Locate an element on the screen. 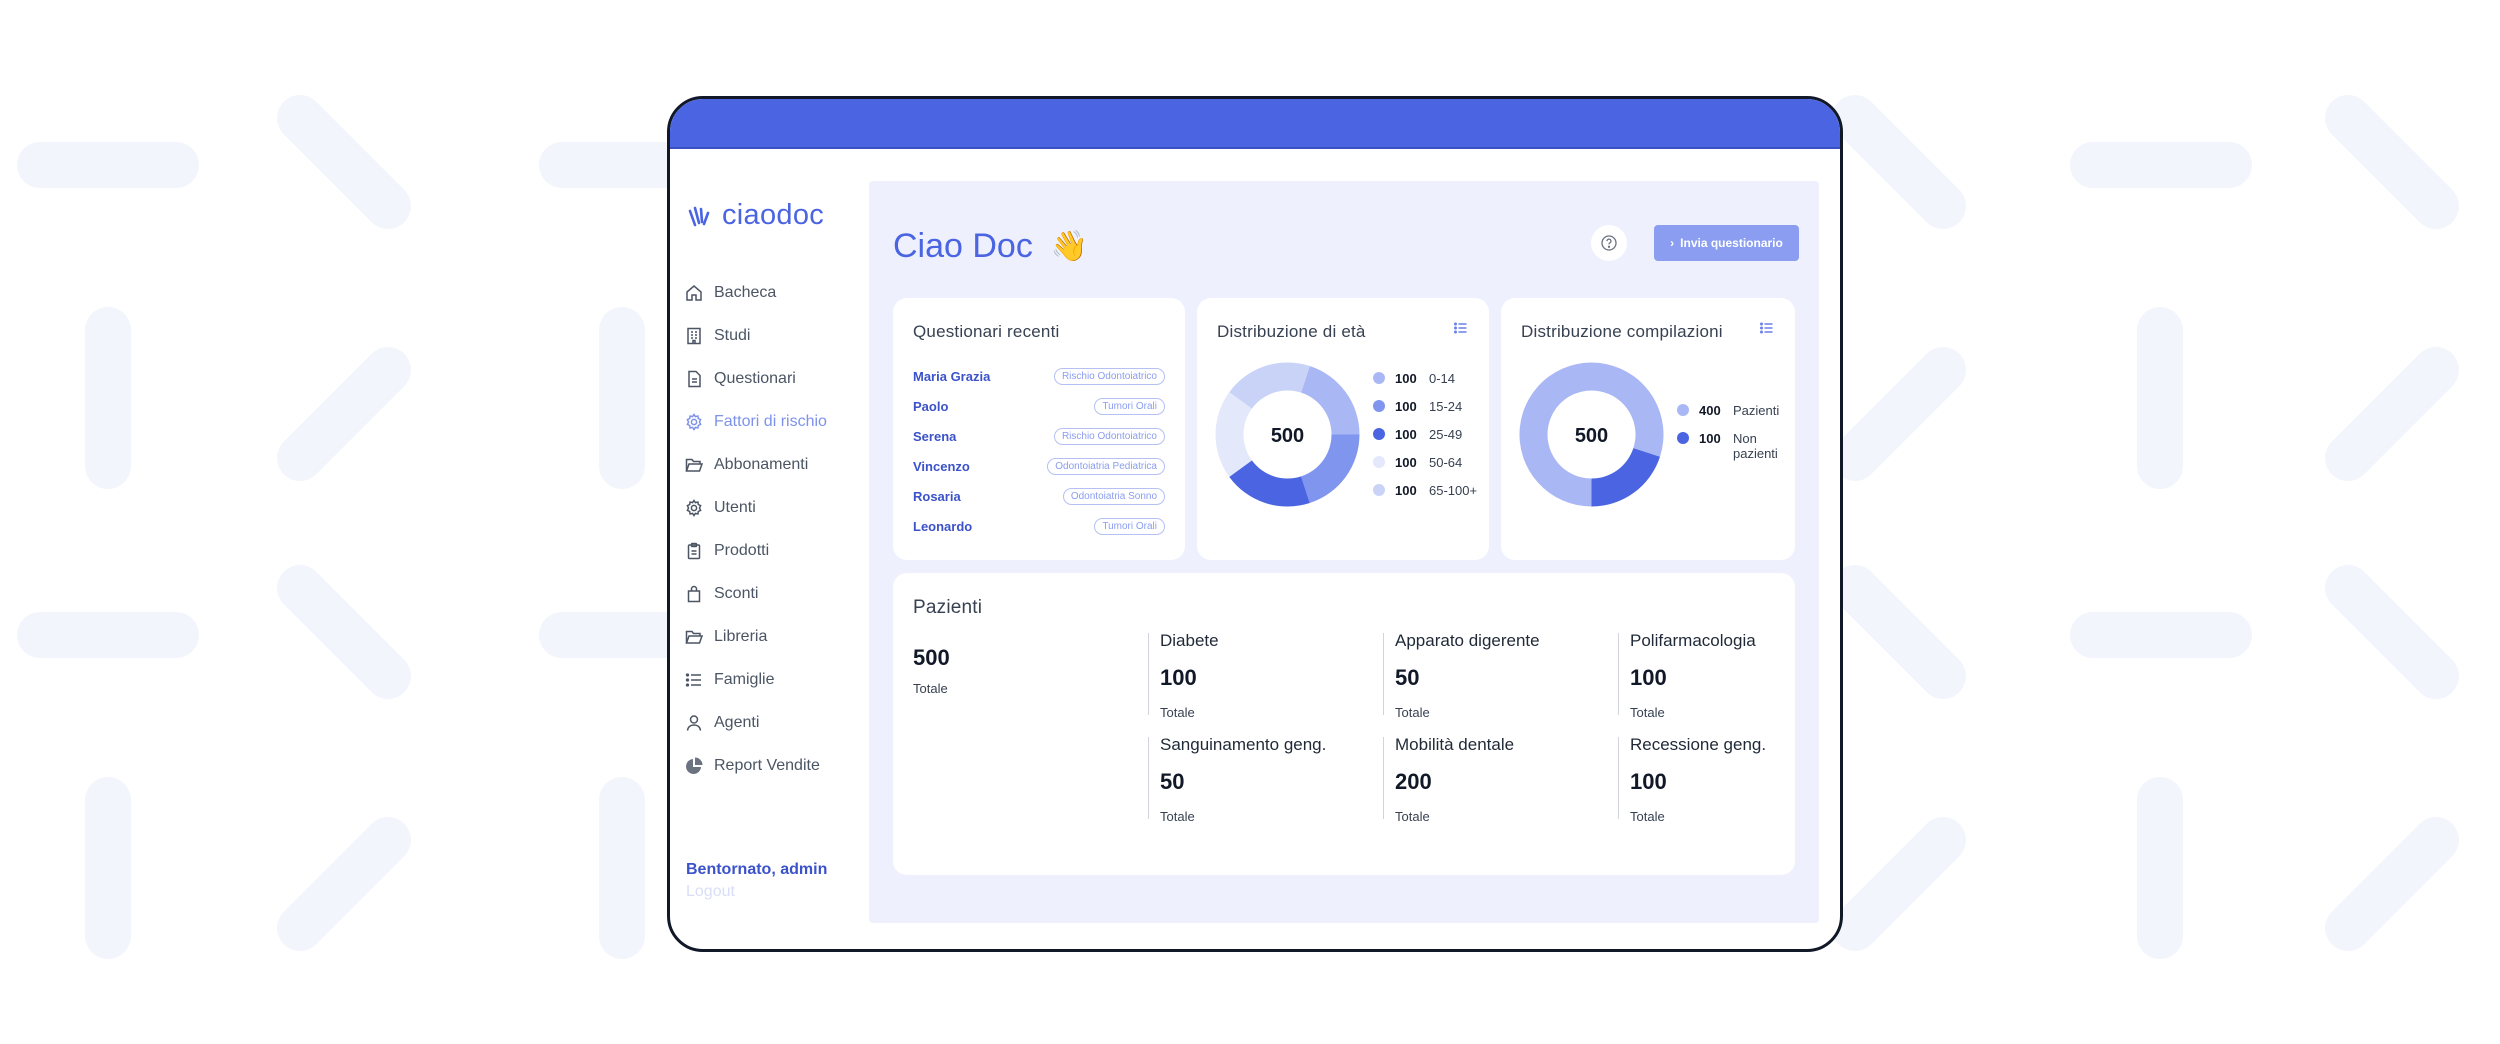 Image resolution: width=2500 pixels, height=1044 pixels. stat-name: Diabete is located at coordinates (1189, 640).